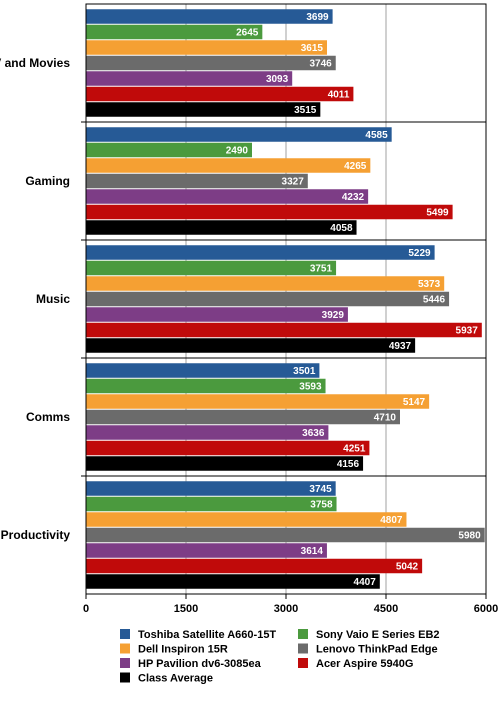 The height and width of the screenshot is (702, 500). What do you see at coordinates (312, 48) in the screenshot?
I see `bar-value-label: 3615` at bounding box center [312, 48].